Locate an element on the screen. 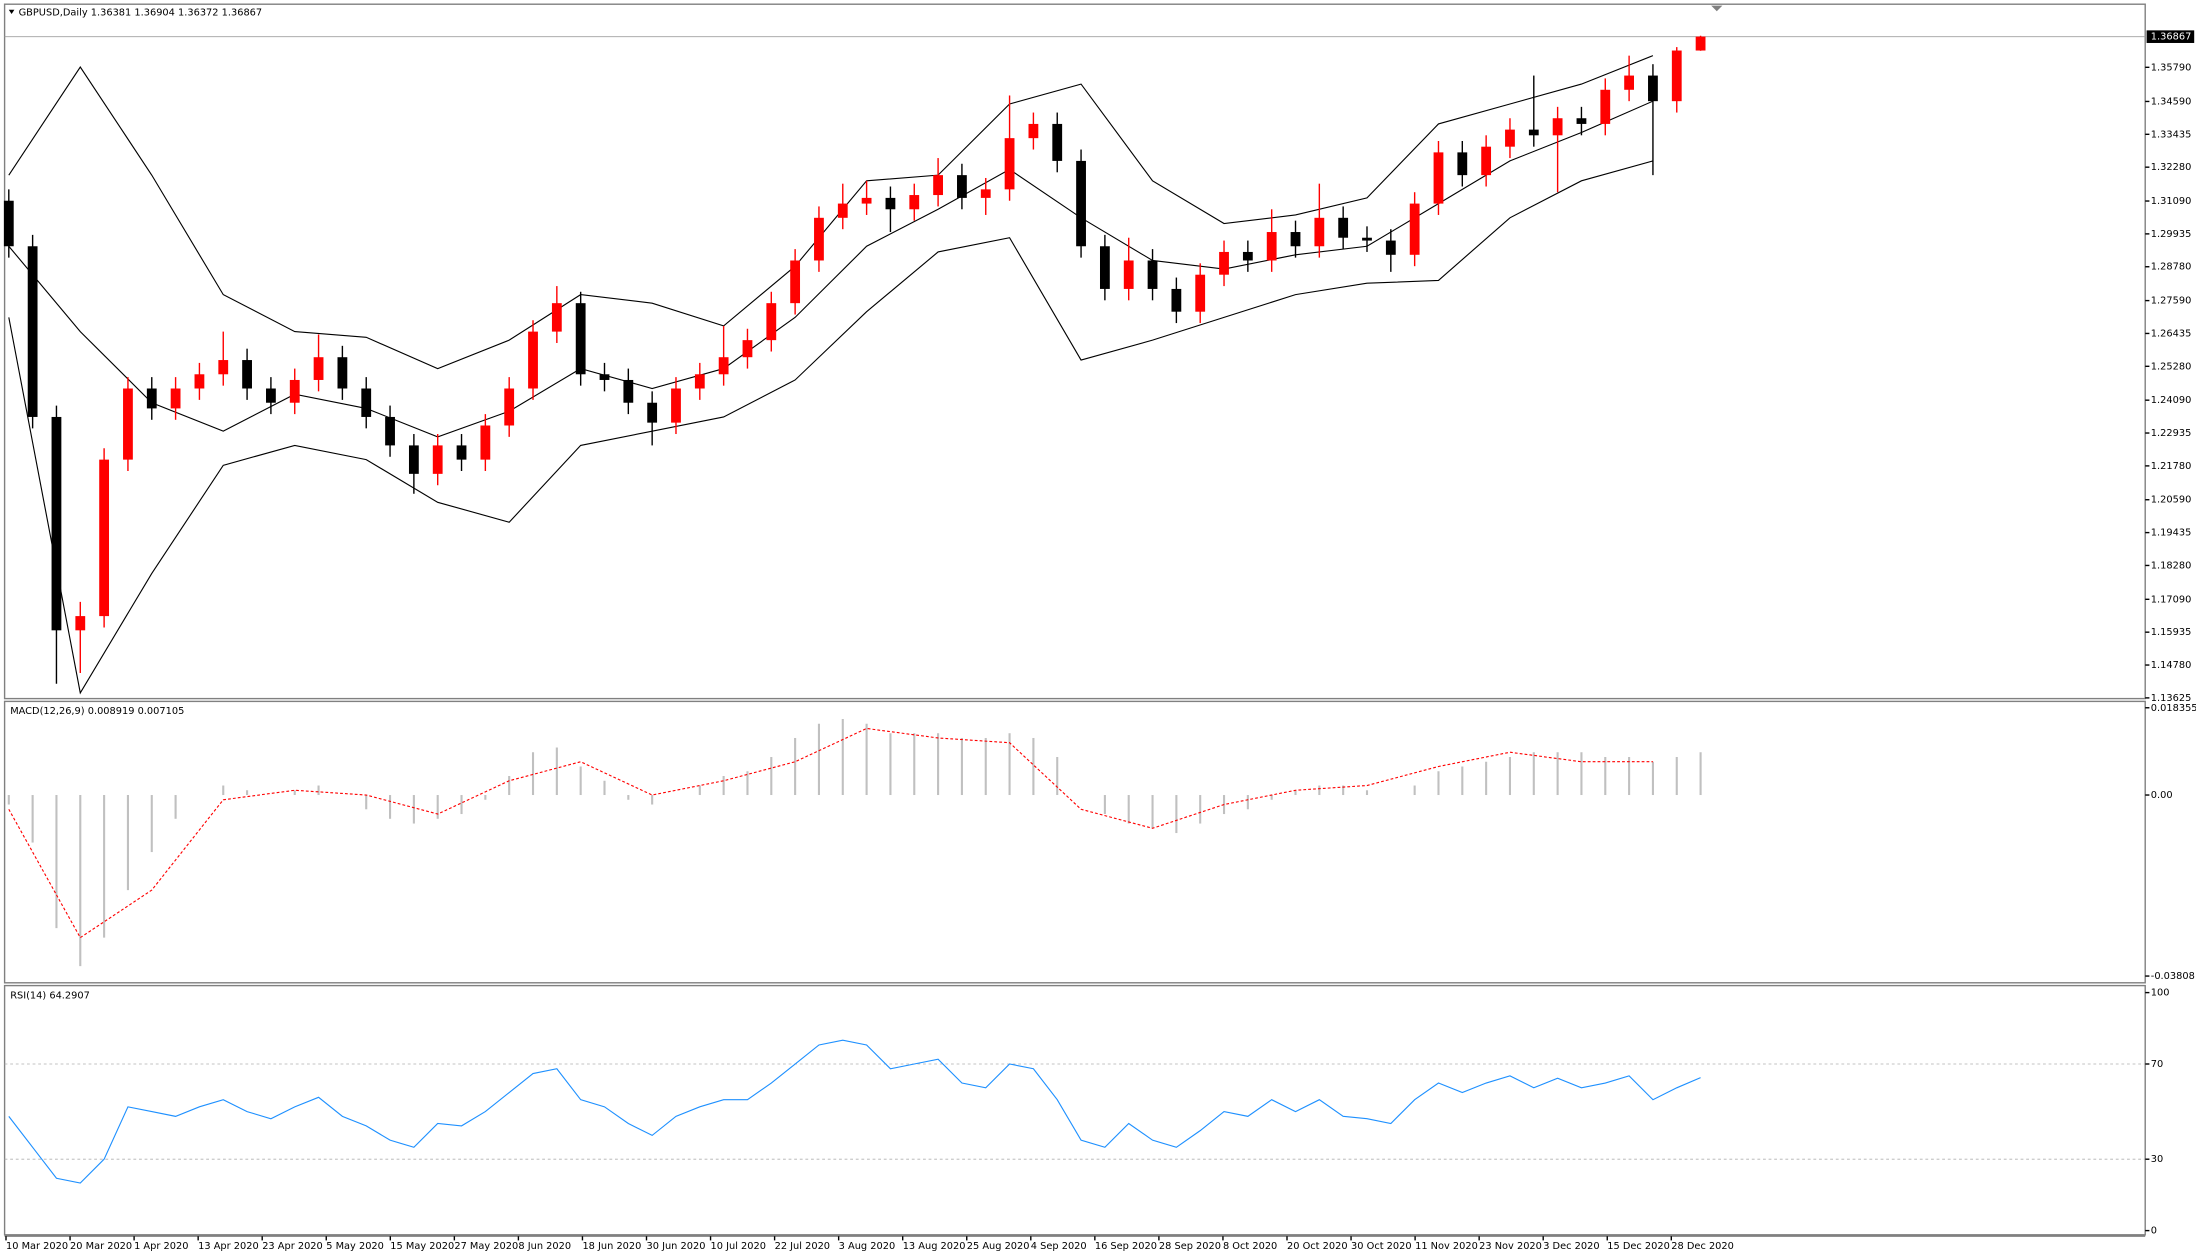 The height and width of the screenshot is (1260, 2196). y-tick-label: 1.21780 is located at coordinates (2171, 466).